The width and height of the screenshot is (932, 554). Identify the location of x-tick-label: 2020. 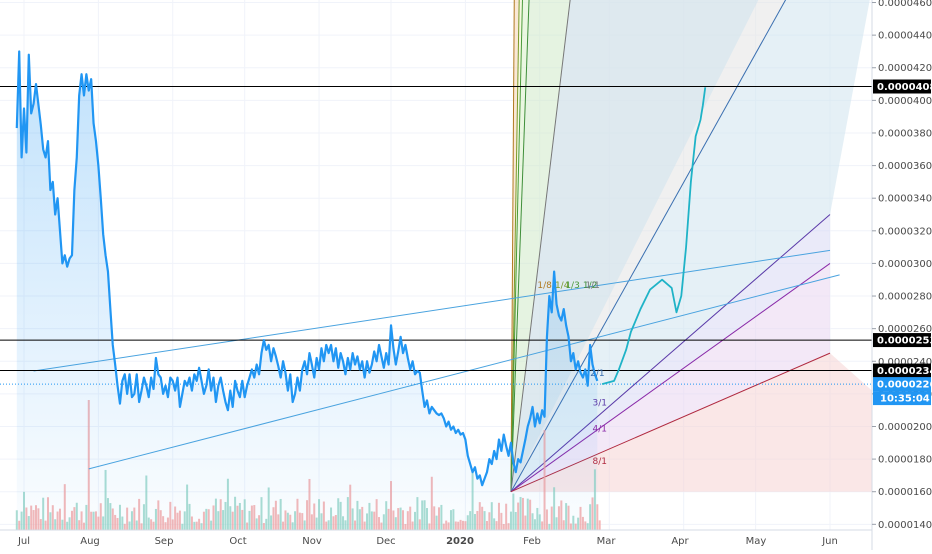
(460, 541).